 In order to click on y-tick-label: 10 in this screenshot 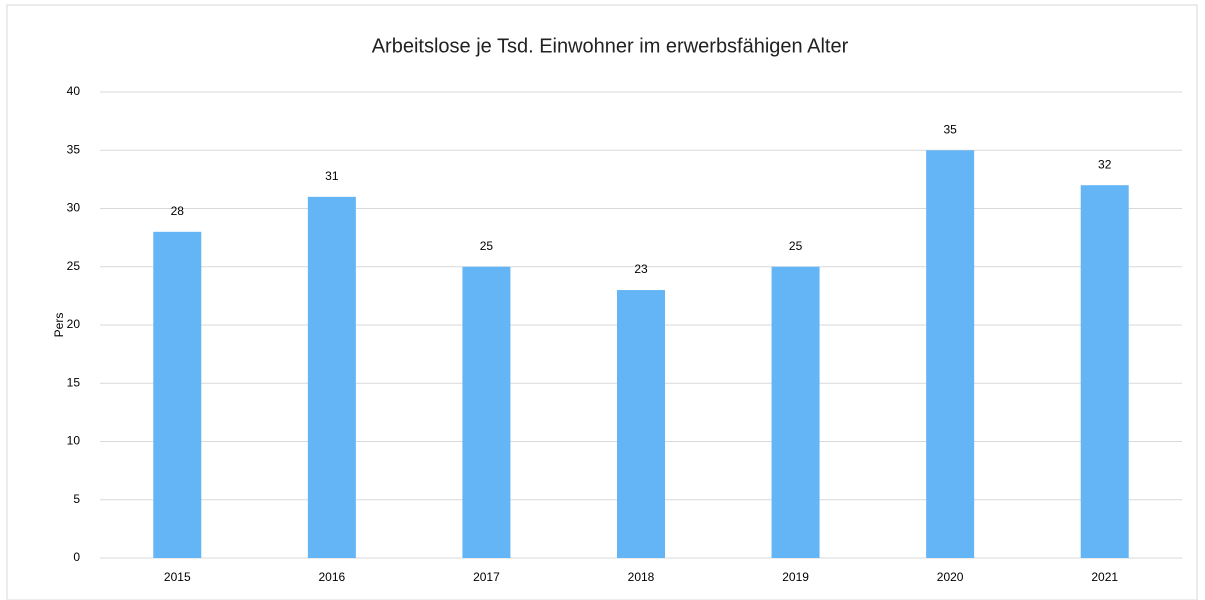, I will do `click(74, 441)`.